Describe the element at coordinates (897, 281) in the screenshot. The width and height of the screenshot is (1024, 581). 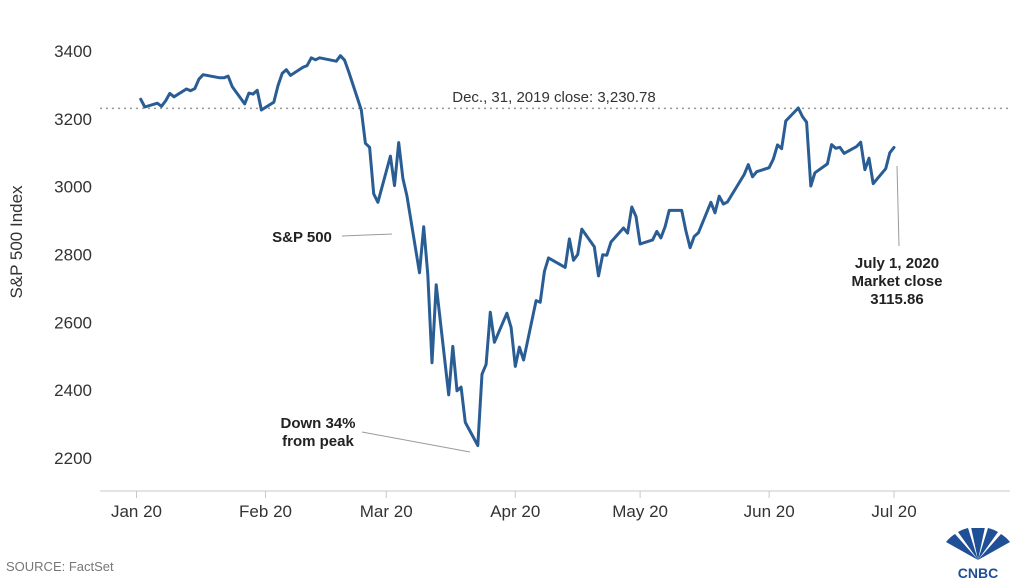
I see `annotation-last-close: Market close` at that location.